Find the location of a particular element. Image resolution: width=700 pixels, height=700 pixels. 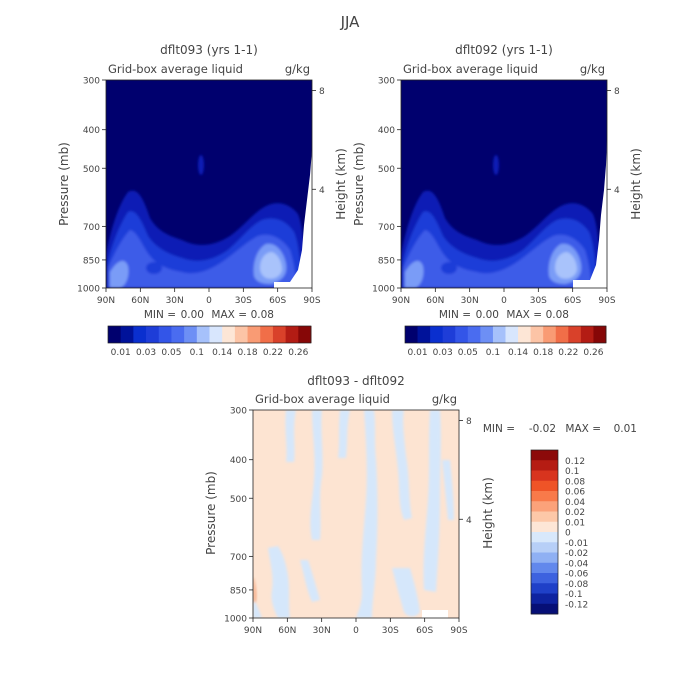

colorbar-frame is located at coordinates (209, 334).